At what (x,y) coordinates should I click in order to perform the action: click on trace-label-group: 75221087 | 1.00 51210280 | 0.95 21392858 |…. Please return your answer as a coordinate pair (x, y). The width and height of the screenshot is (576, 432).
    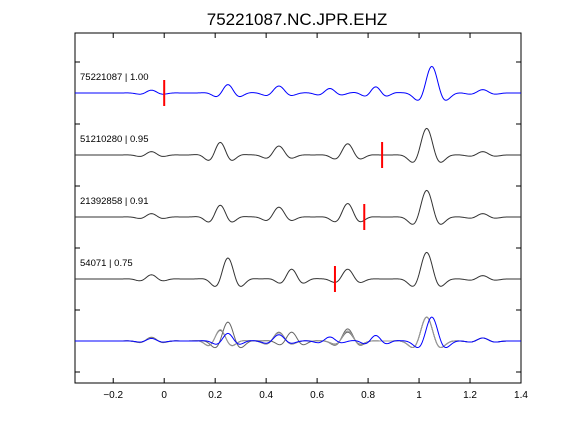
    Looking at the image, I should click on (114, 170).